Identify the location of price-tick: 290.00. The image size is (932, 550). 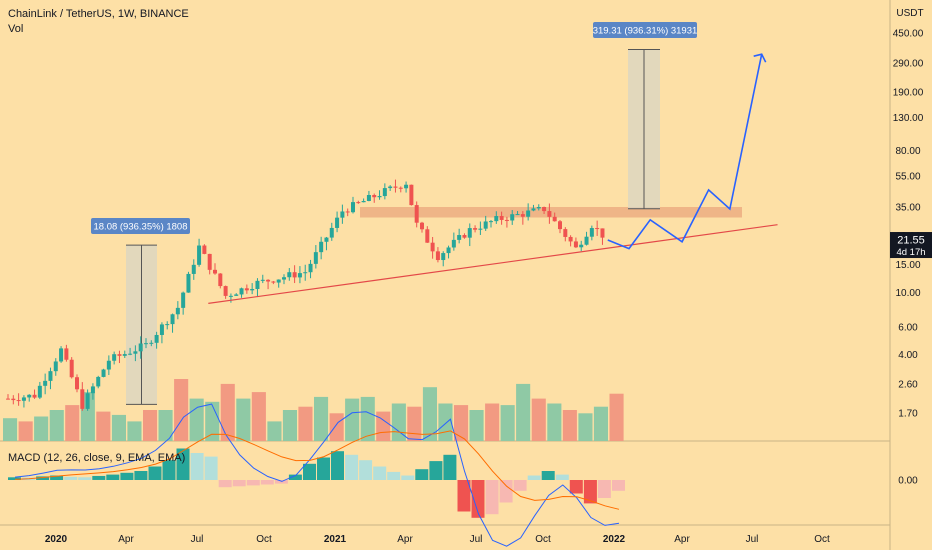
(908, 63).